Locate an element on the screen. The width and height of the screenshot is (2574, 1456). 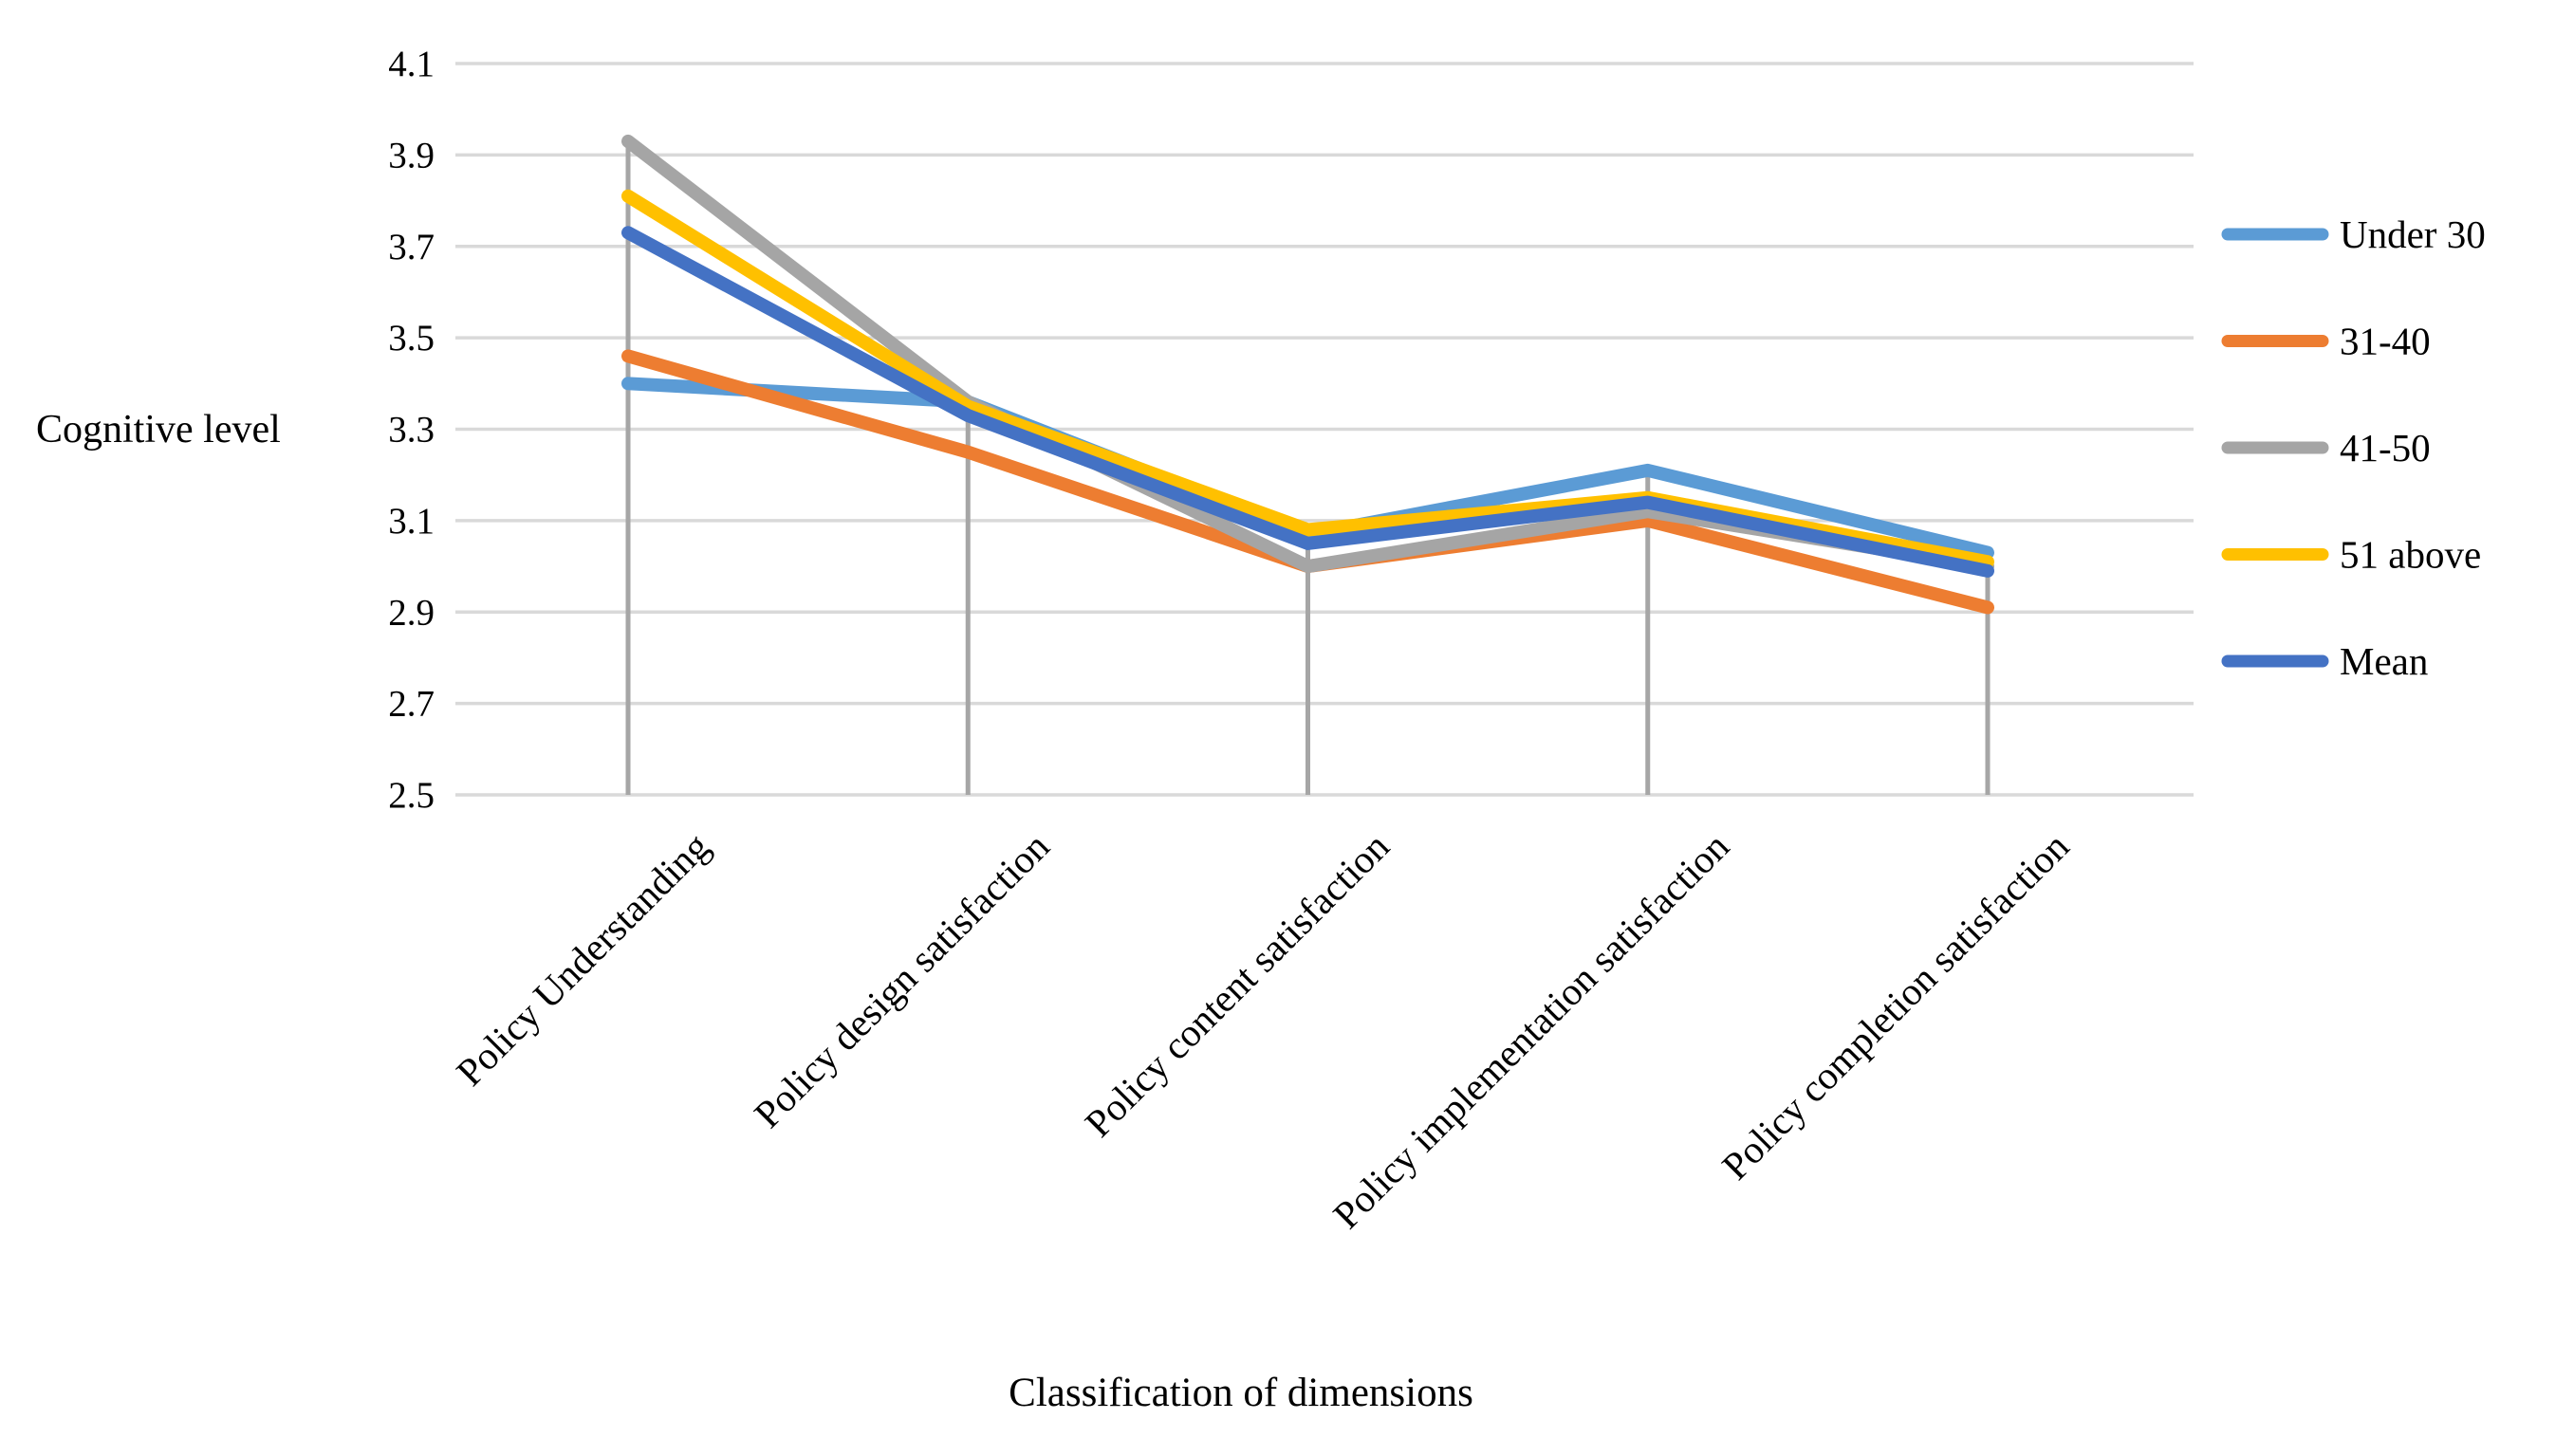
legend-label: Mean is located at coordinates (2384, 661).